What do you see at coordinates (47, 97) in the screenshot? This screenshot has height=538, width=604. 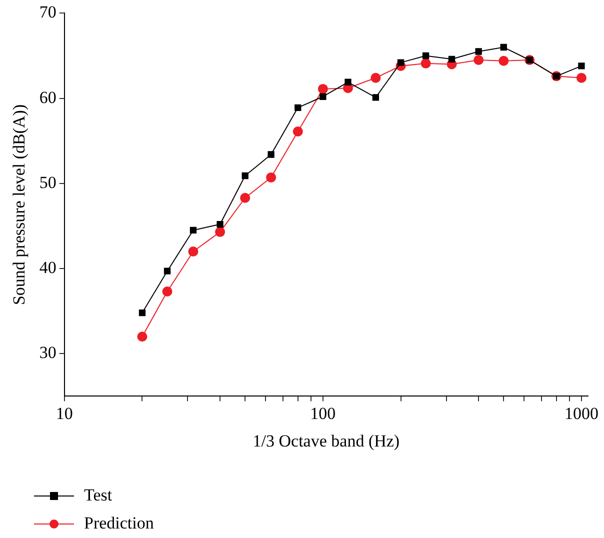 I see `y-tick-label: 60` at bounding box center [47, 97].